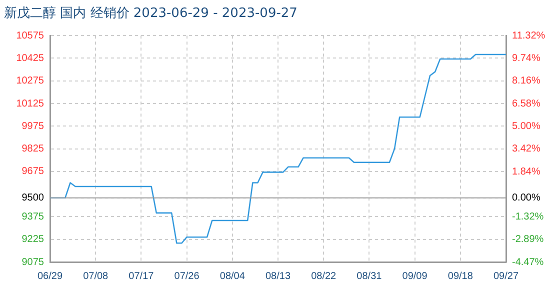 This screenshot has height=300, width=560. Describe the element at coordinates (151, 14) in the screenshot. I see `chart-title: 新戊二醇 国内 经销价 2023-06-29 - 2023-09-27` at that location.